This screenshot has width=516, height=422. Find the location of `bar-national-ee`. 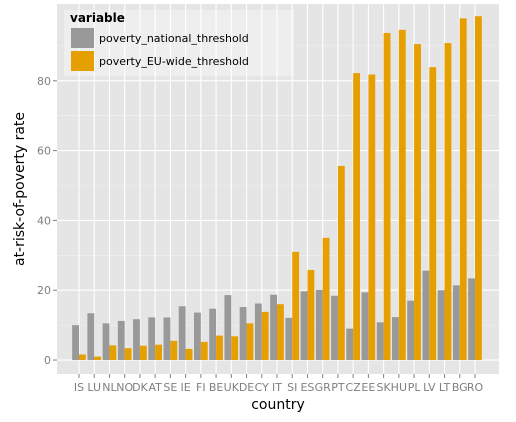

bar-national-ee is located at coordinates (365, 326).